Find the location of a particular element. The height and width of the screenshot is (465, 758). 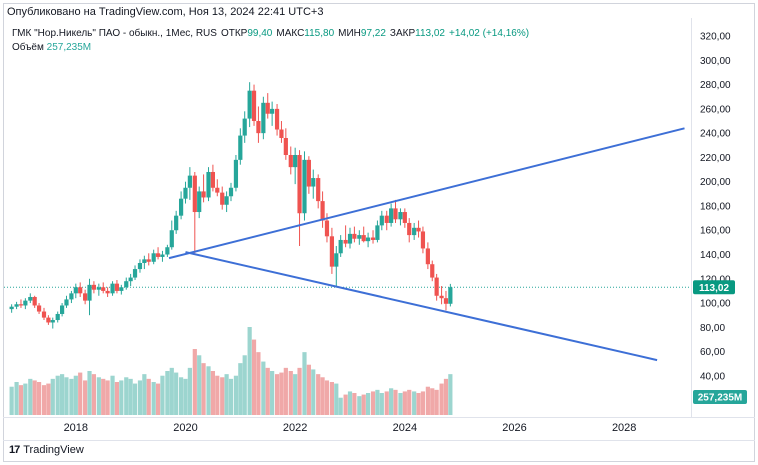

close-label: ЗАКР is located at coordinates (402, 33).